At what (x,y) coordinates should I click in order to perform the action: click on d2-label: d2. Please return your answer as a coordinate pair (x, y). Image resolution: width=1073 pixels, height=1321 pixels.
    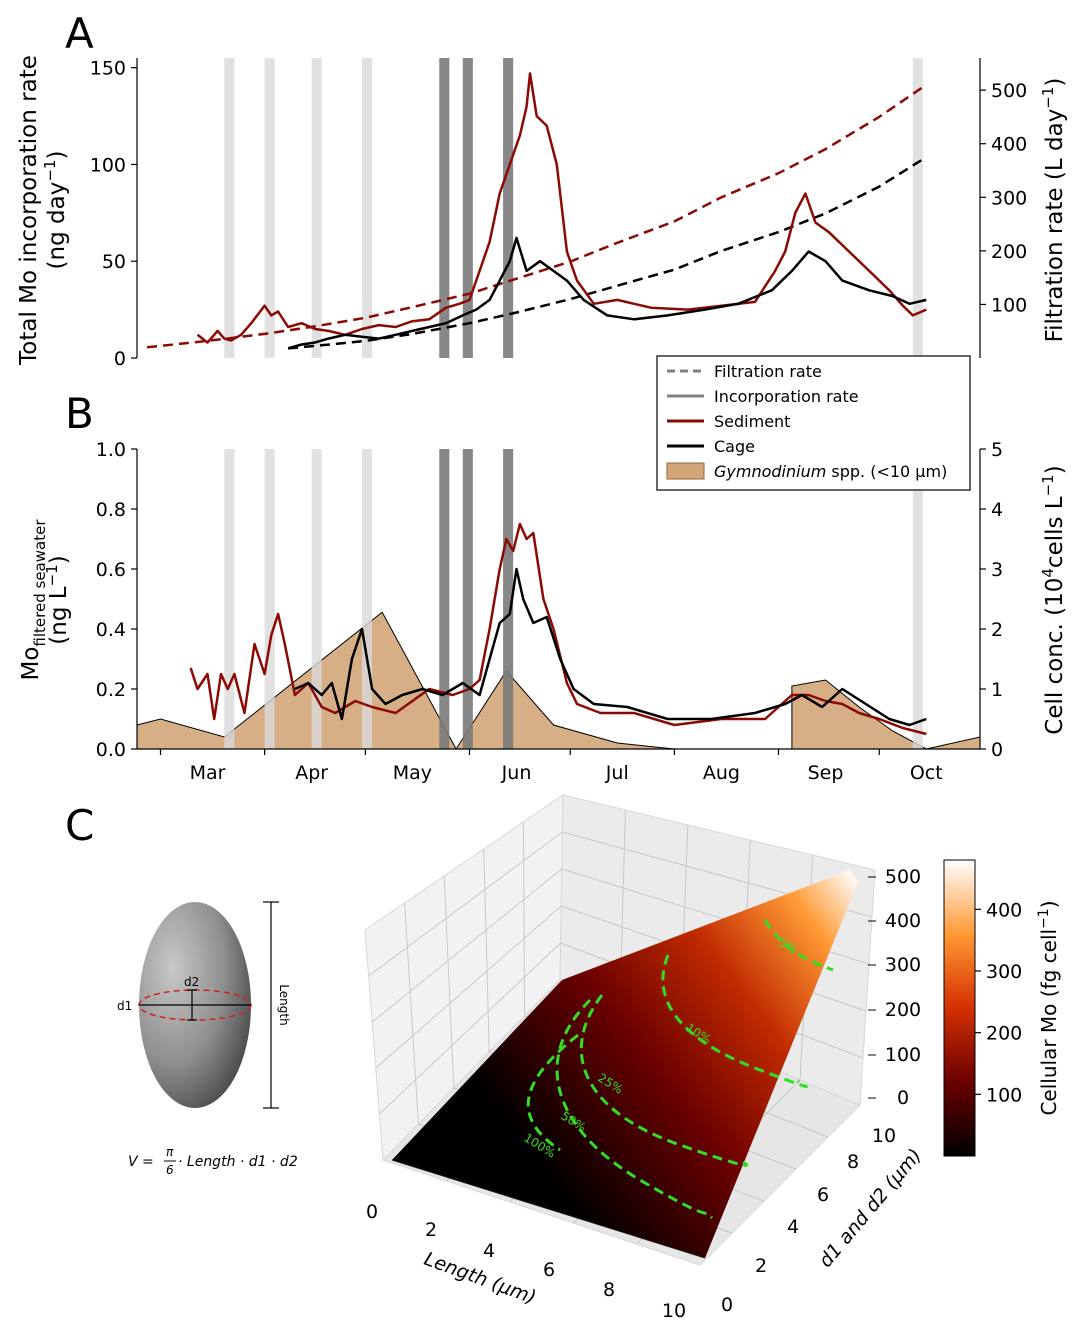
    Looking at the image, I should click on (191, 982).